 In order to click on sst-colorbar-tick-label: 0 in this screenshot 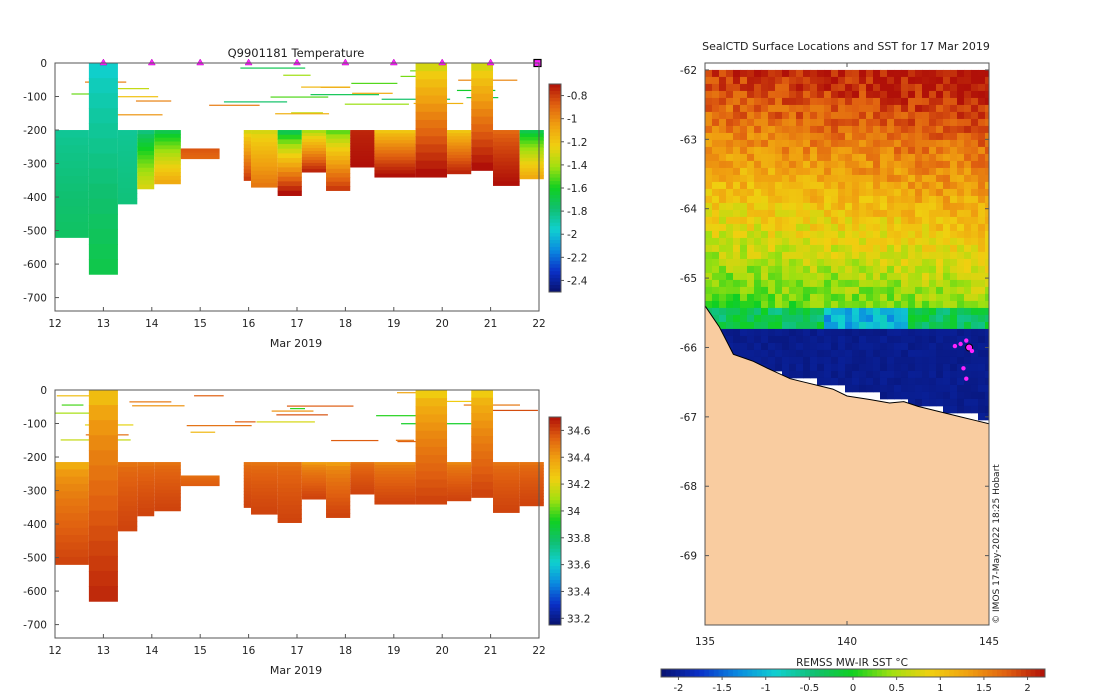, I will do `click(853, 688)`.